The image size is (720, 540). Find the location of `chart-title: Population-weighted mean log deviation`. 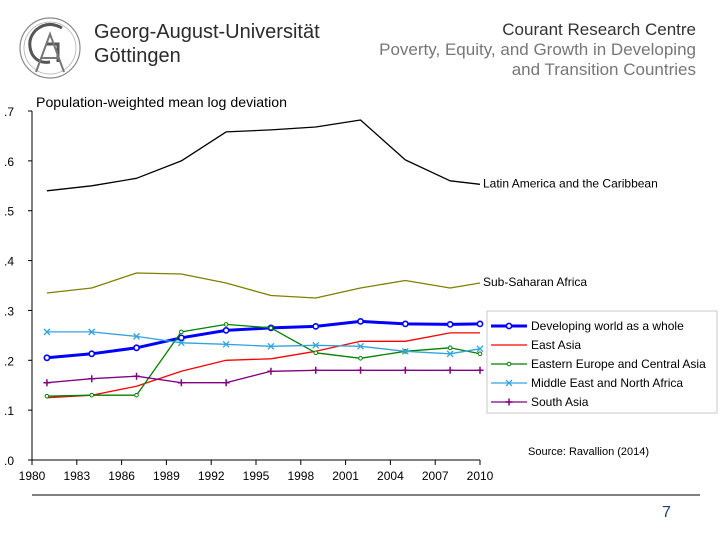

chart-title: Population-weighted mean log deviation is located at coordinates (161, 102).